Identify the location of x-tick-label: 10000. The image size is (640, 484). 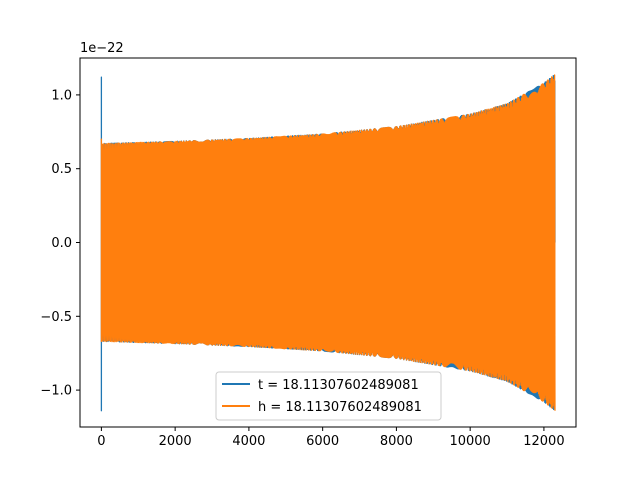
(469, 441).